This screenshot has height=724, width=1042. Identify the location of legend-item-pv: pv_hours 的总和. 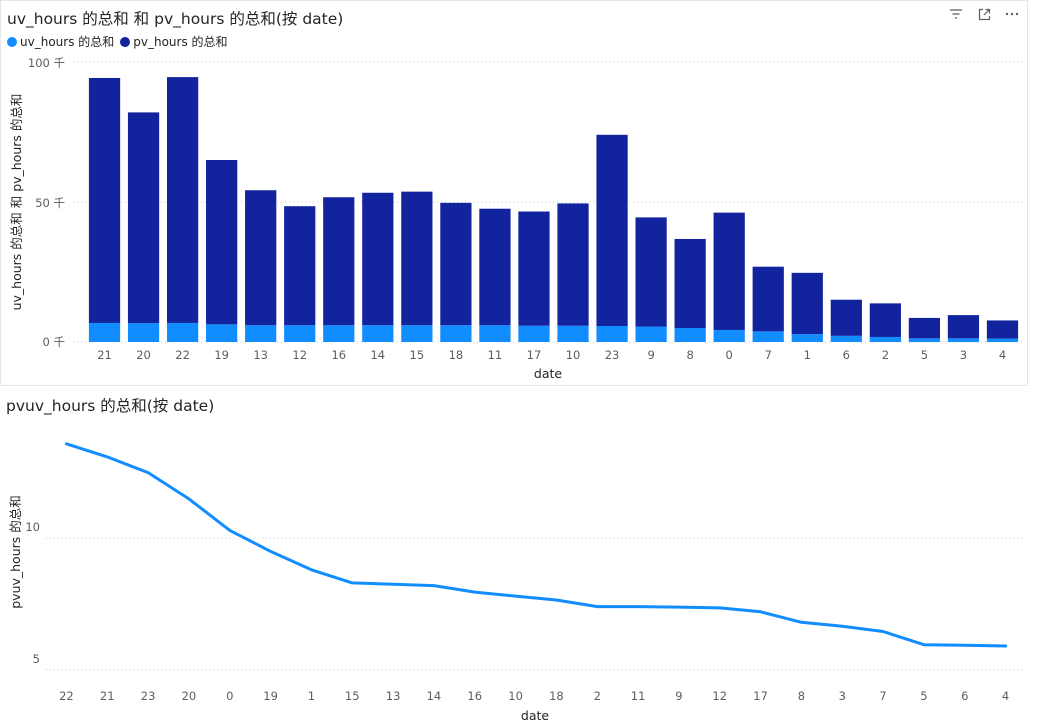
(174, 41).